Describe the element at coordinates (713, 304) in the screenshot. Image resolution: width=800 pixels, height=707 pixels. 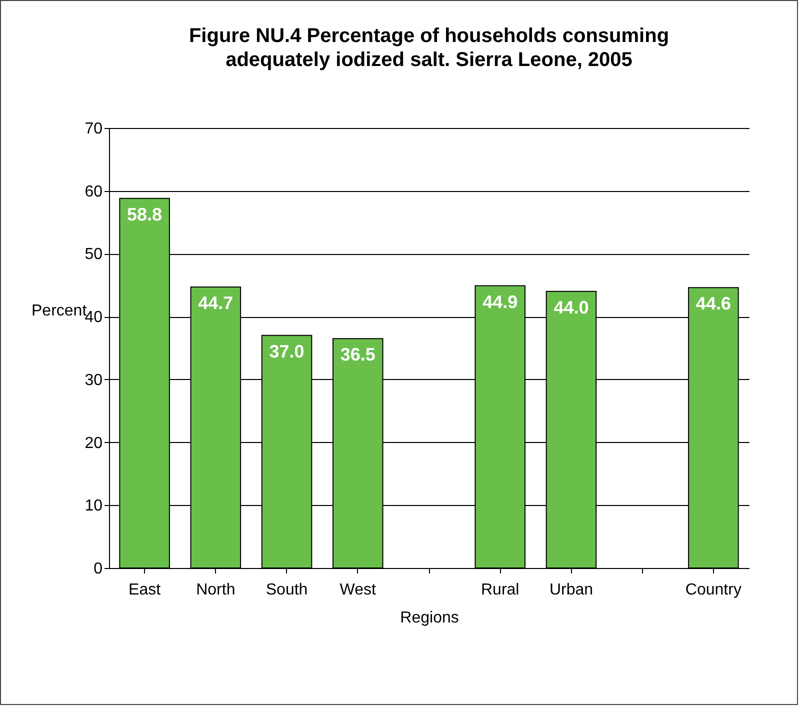
I see `data-label: 44.6` at that location.